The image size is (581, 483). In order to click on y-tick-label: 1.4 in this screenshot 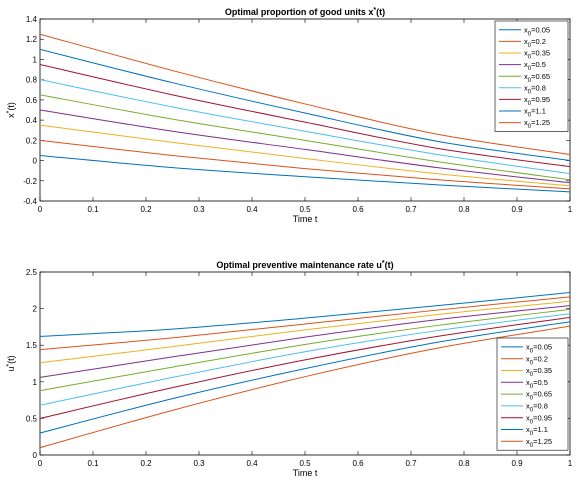, I will do `click(32, 19)`.